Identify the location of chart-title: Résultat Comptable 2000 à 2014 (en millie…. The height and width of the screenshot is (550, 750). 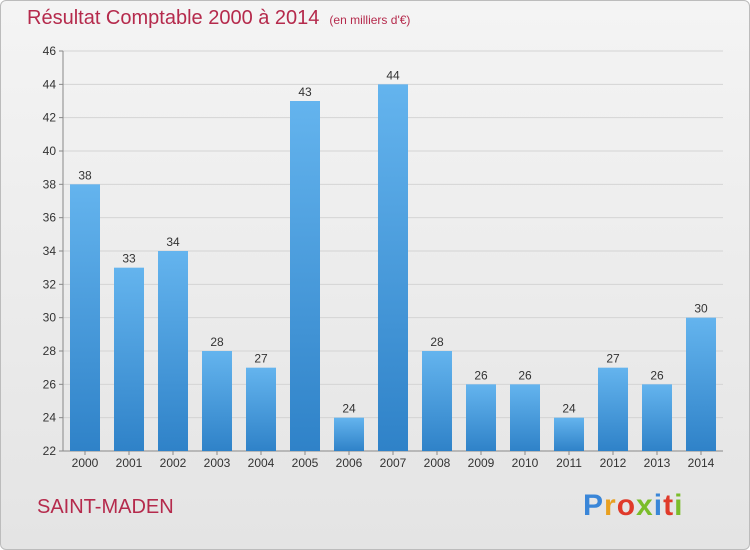
(218, 18).